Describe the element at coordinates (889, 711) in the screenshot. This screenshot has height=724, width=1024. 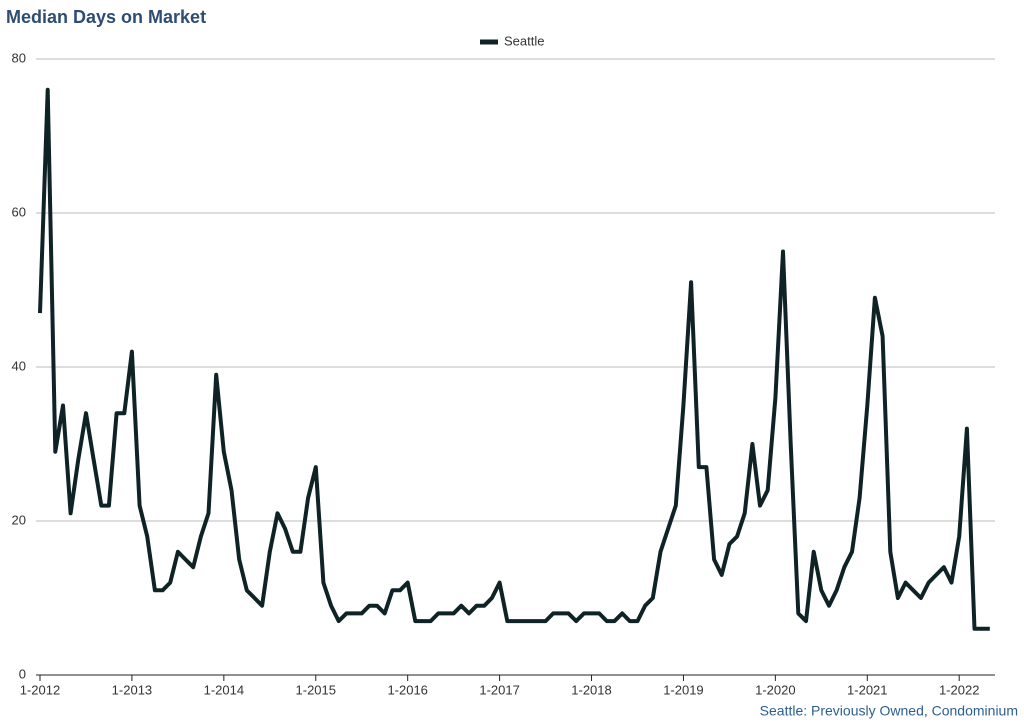
I see `note: Seattle: Previously Owned, Condominium` at that location.